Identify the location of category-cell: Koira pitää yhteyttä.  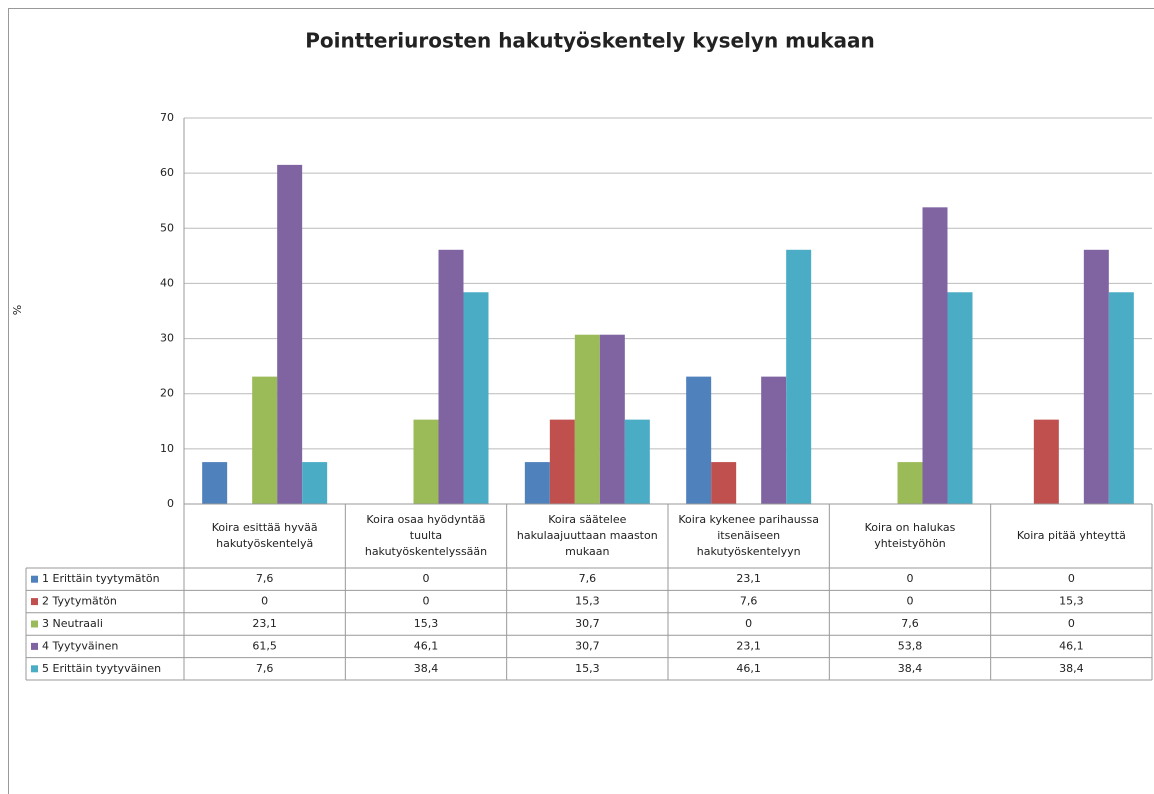
(1071, 535).